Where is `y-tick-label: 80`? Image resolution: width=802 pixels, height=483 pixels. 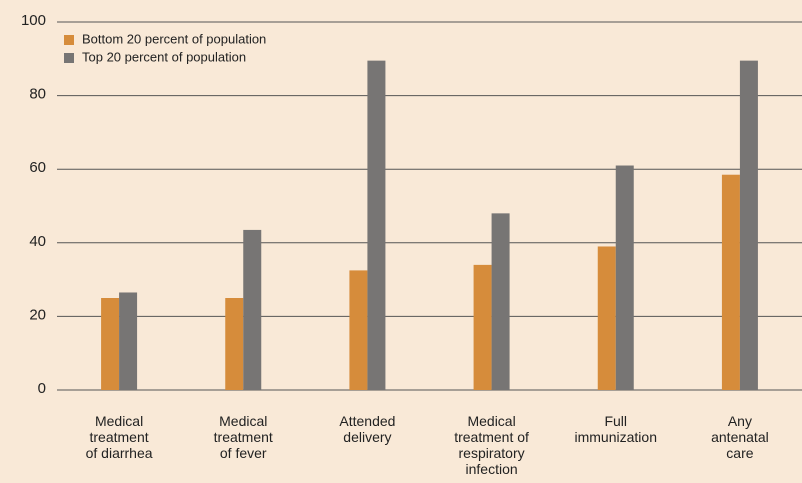 y-tick-label: 80 is located at coordinates (37, 94).